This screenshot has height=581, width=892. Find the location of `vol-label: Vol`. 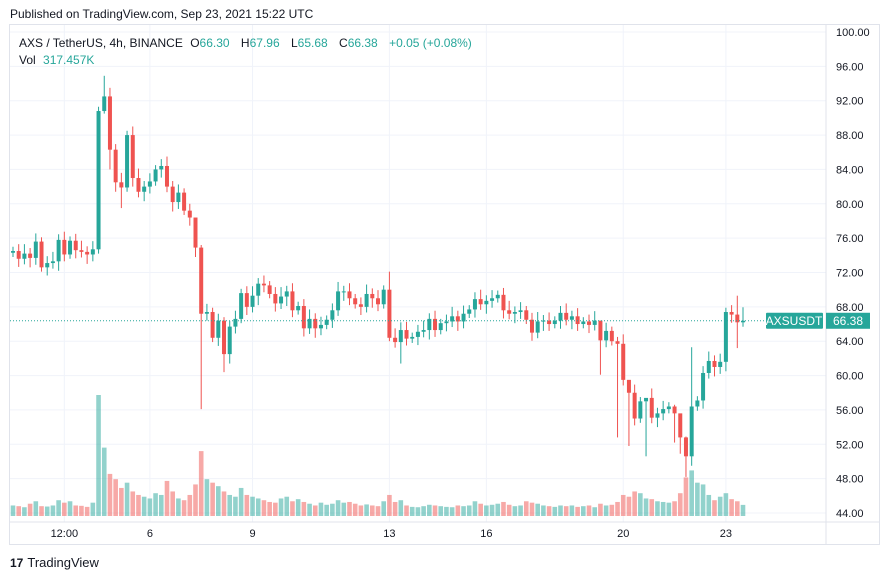

vol-label: Vol is located at coordinates (27, 60).